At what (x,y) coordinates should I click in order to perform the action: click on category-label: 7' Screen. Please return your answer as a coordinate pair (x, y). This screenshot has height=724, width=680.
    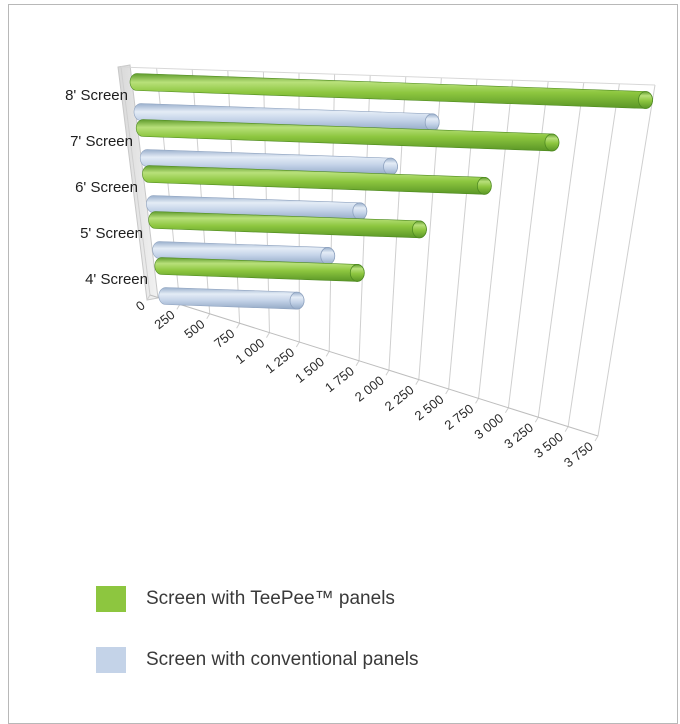
    Looking at the image, I should click on (101, 141).